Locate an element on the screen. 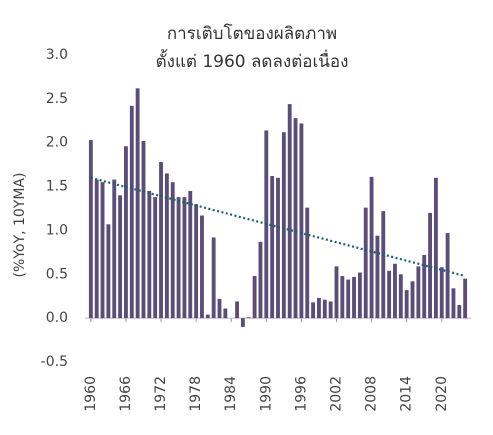  y-tick-label: 0.0 is located at coordinates (57, 318).